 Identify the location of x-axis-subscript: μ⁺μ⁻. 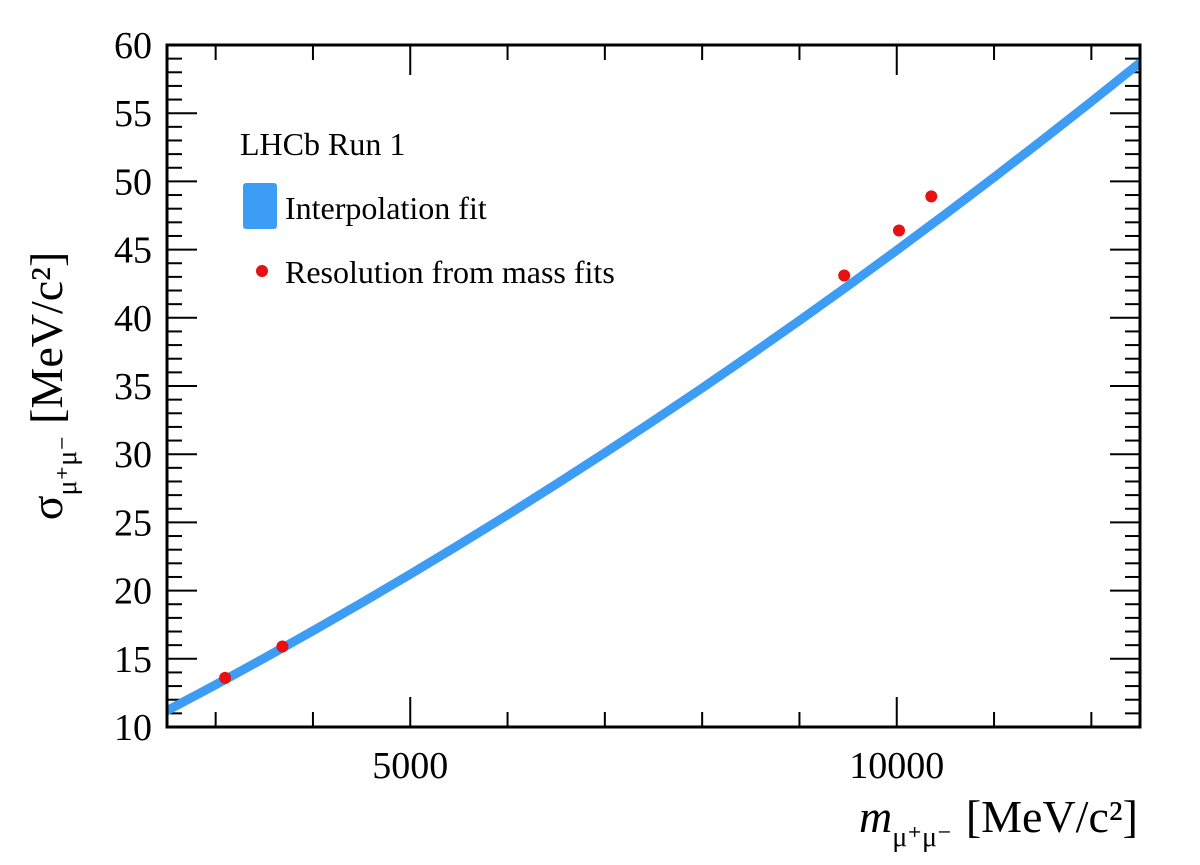
(922, 837).